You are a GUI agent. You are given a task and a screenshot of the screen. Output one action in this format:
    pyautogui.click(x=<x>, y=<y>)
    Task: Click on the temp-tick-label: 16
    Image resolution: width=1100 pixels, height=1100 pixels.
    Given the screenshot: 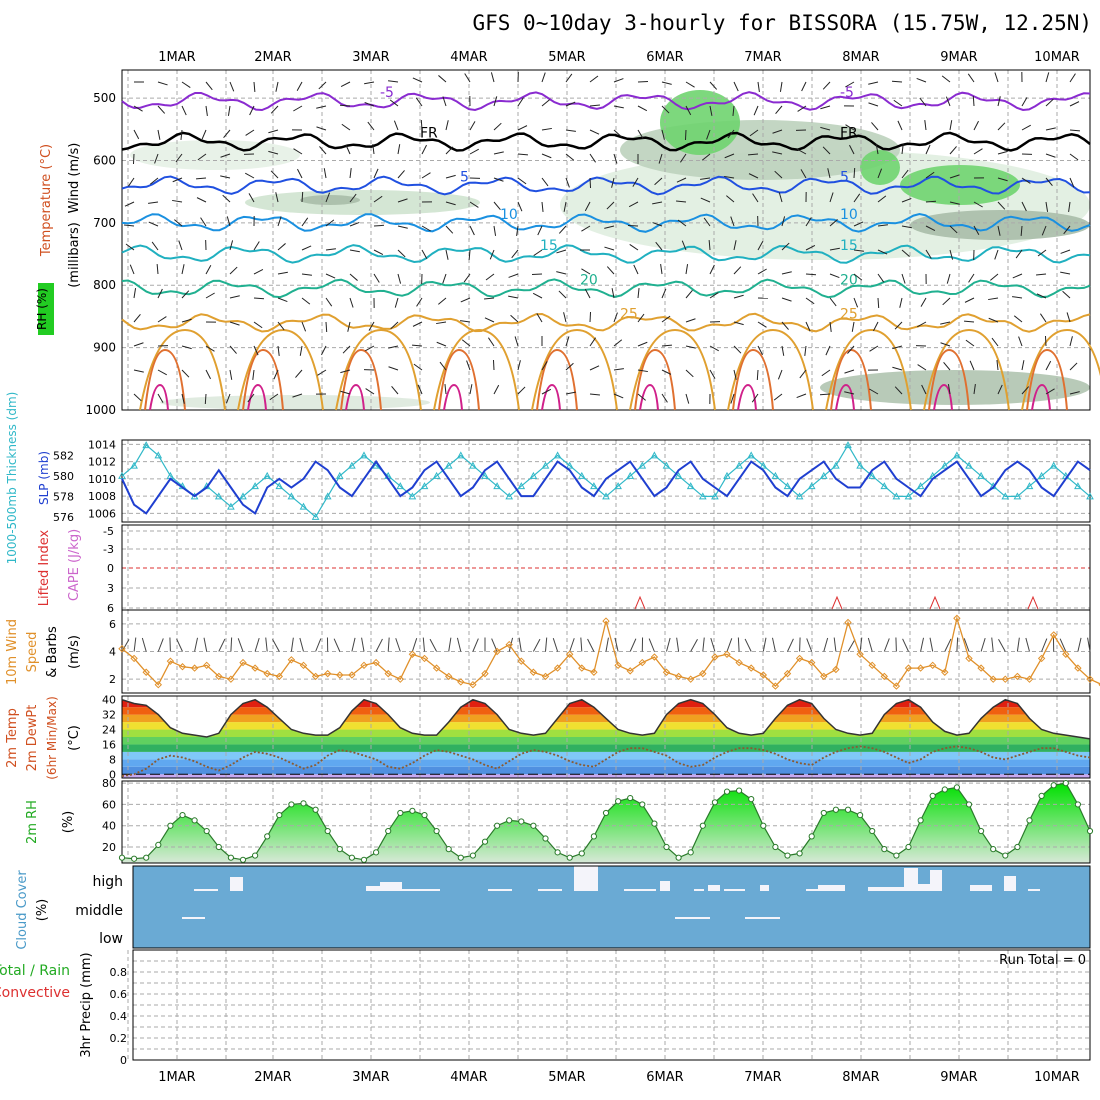 What is the action you would take?
    pyautogui.click(x=109, y=744)
    